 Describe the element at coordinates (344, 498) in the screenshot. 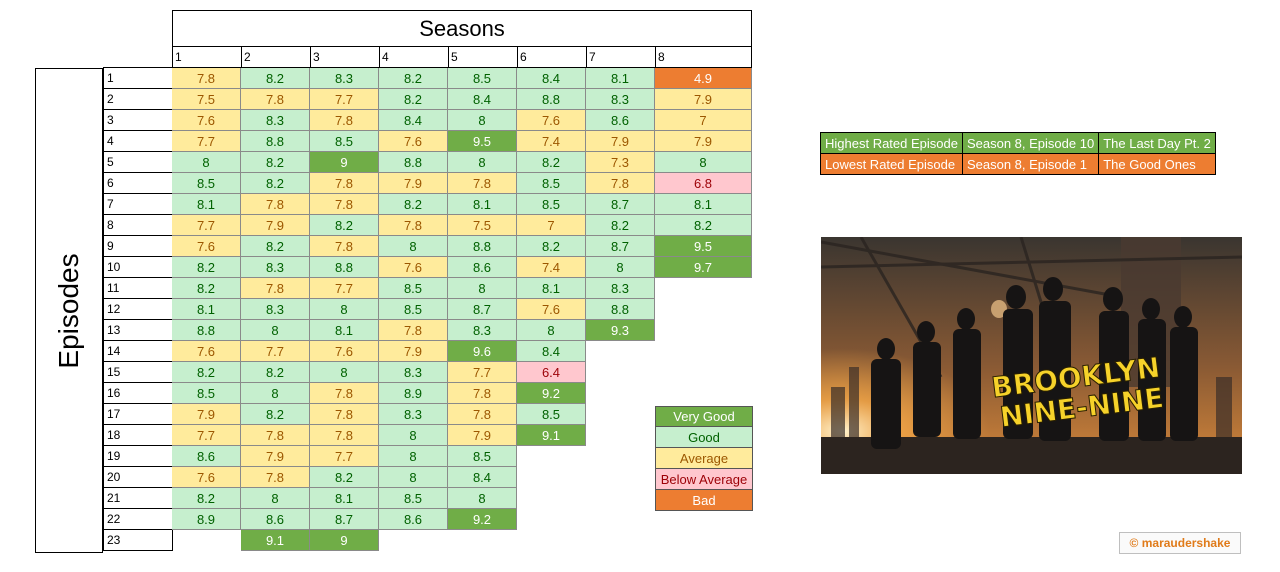

I see `rating-cell-s3-e21: 8.1` at that location.